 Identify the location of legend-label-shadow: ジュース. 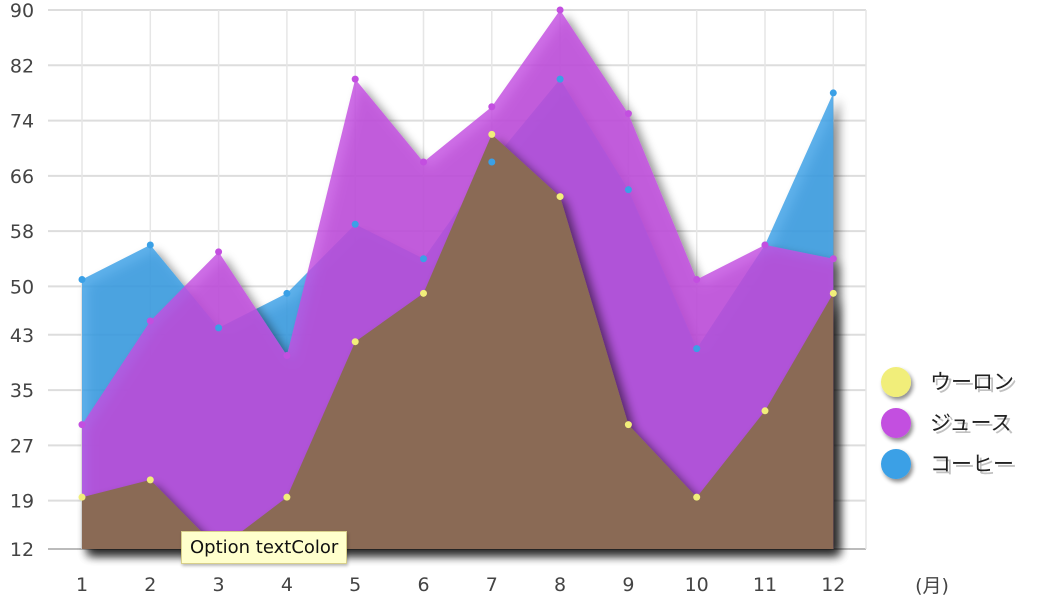
(973, 426).